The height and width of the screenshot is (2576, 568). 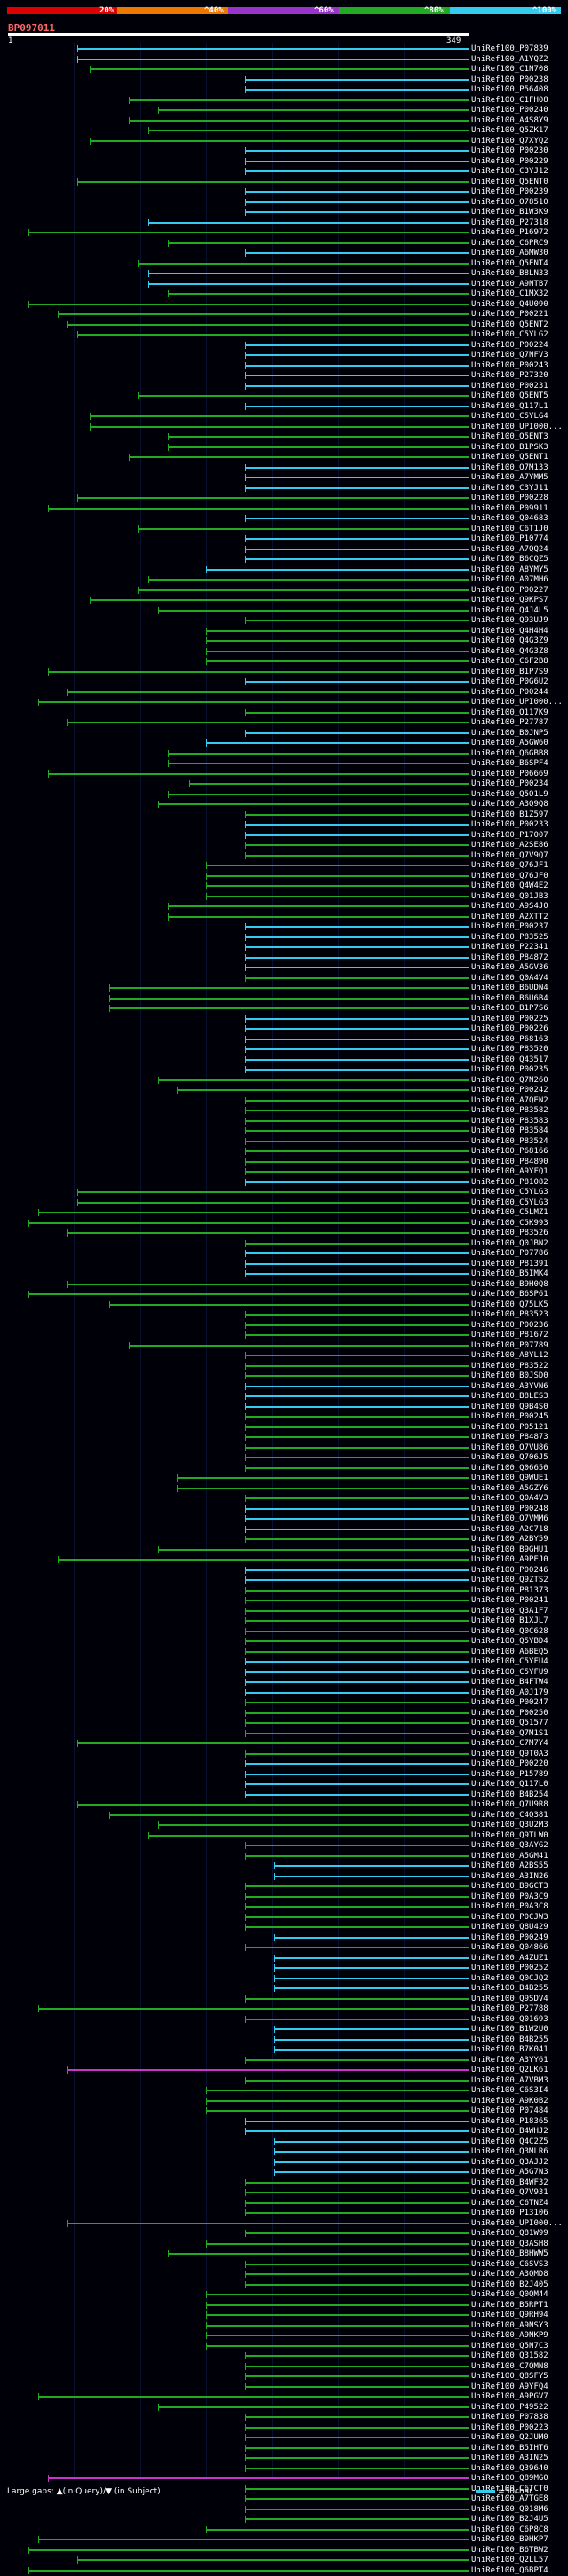 What do you see at coordinates (509, 1733) in the screenshot?
I see `hit-label: UniRef100_Q7M1S1` at bounding box center [509, 1733].